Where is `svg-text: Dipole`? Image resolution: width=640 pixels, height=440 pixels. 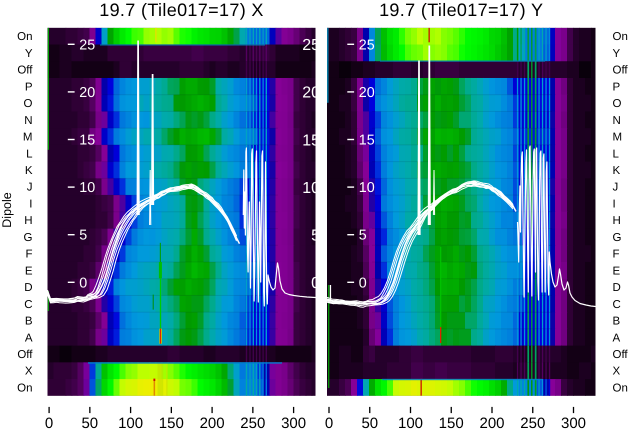 svg-text: Dipole is located at coordinates (7, 209).